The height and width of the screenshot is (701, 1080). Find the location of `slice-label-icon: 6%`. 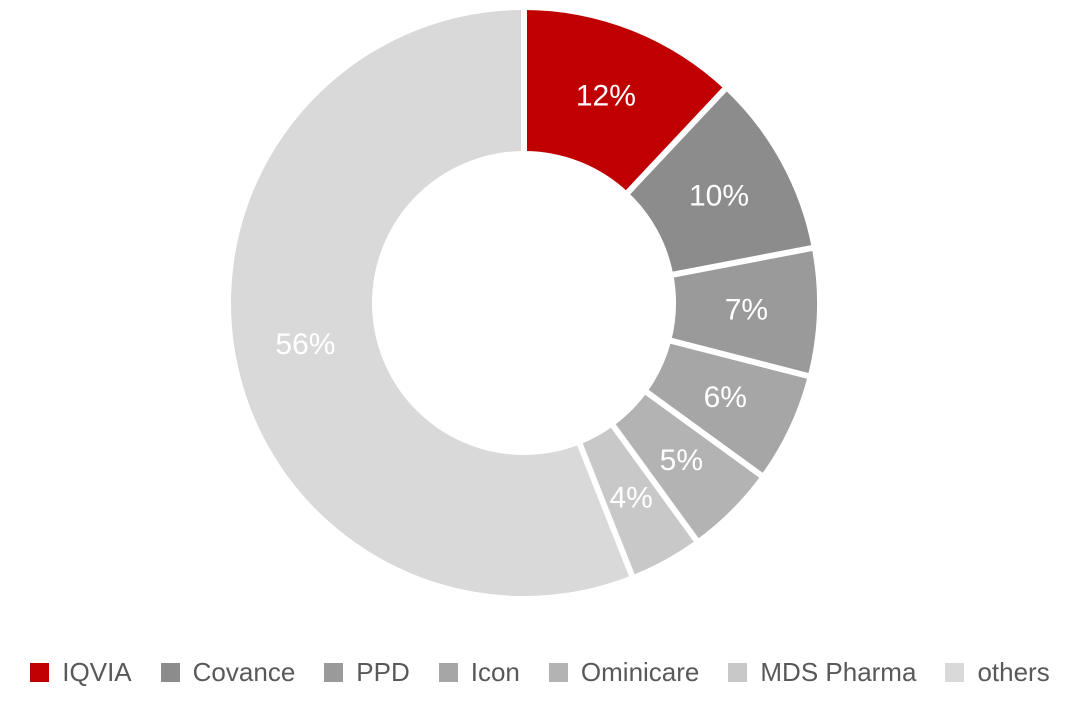

slice-label-icon: 6% is located at coordinates (725, 397).